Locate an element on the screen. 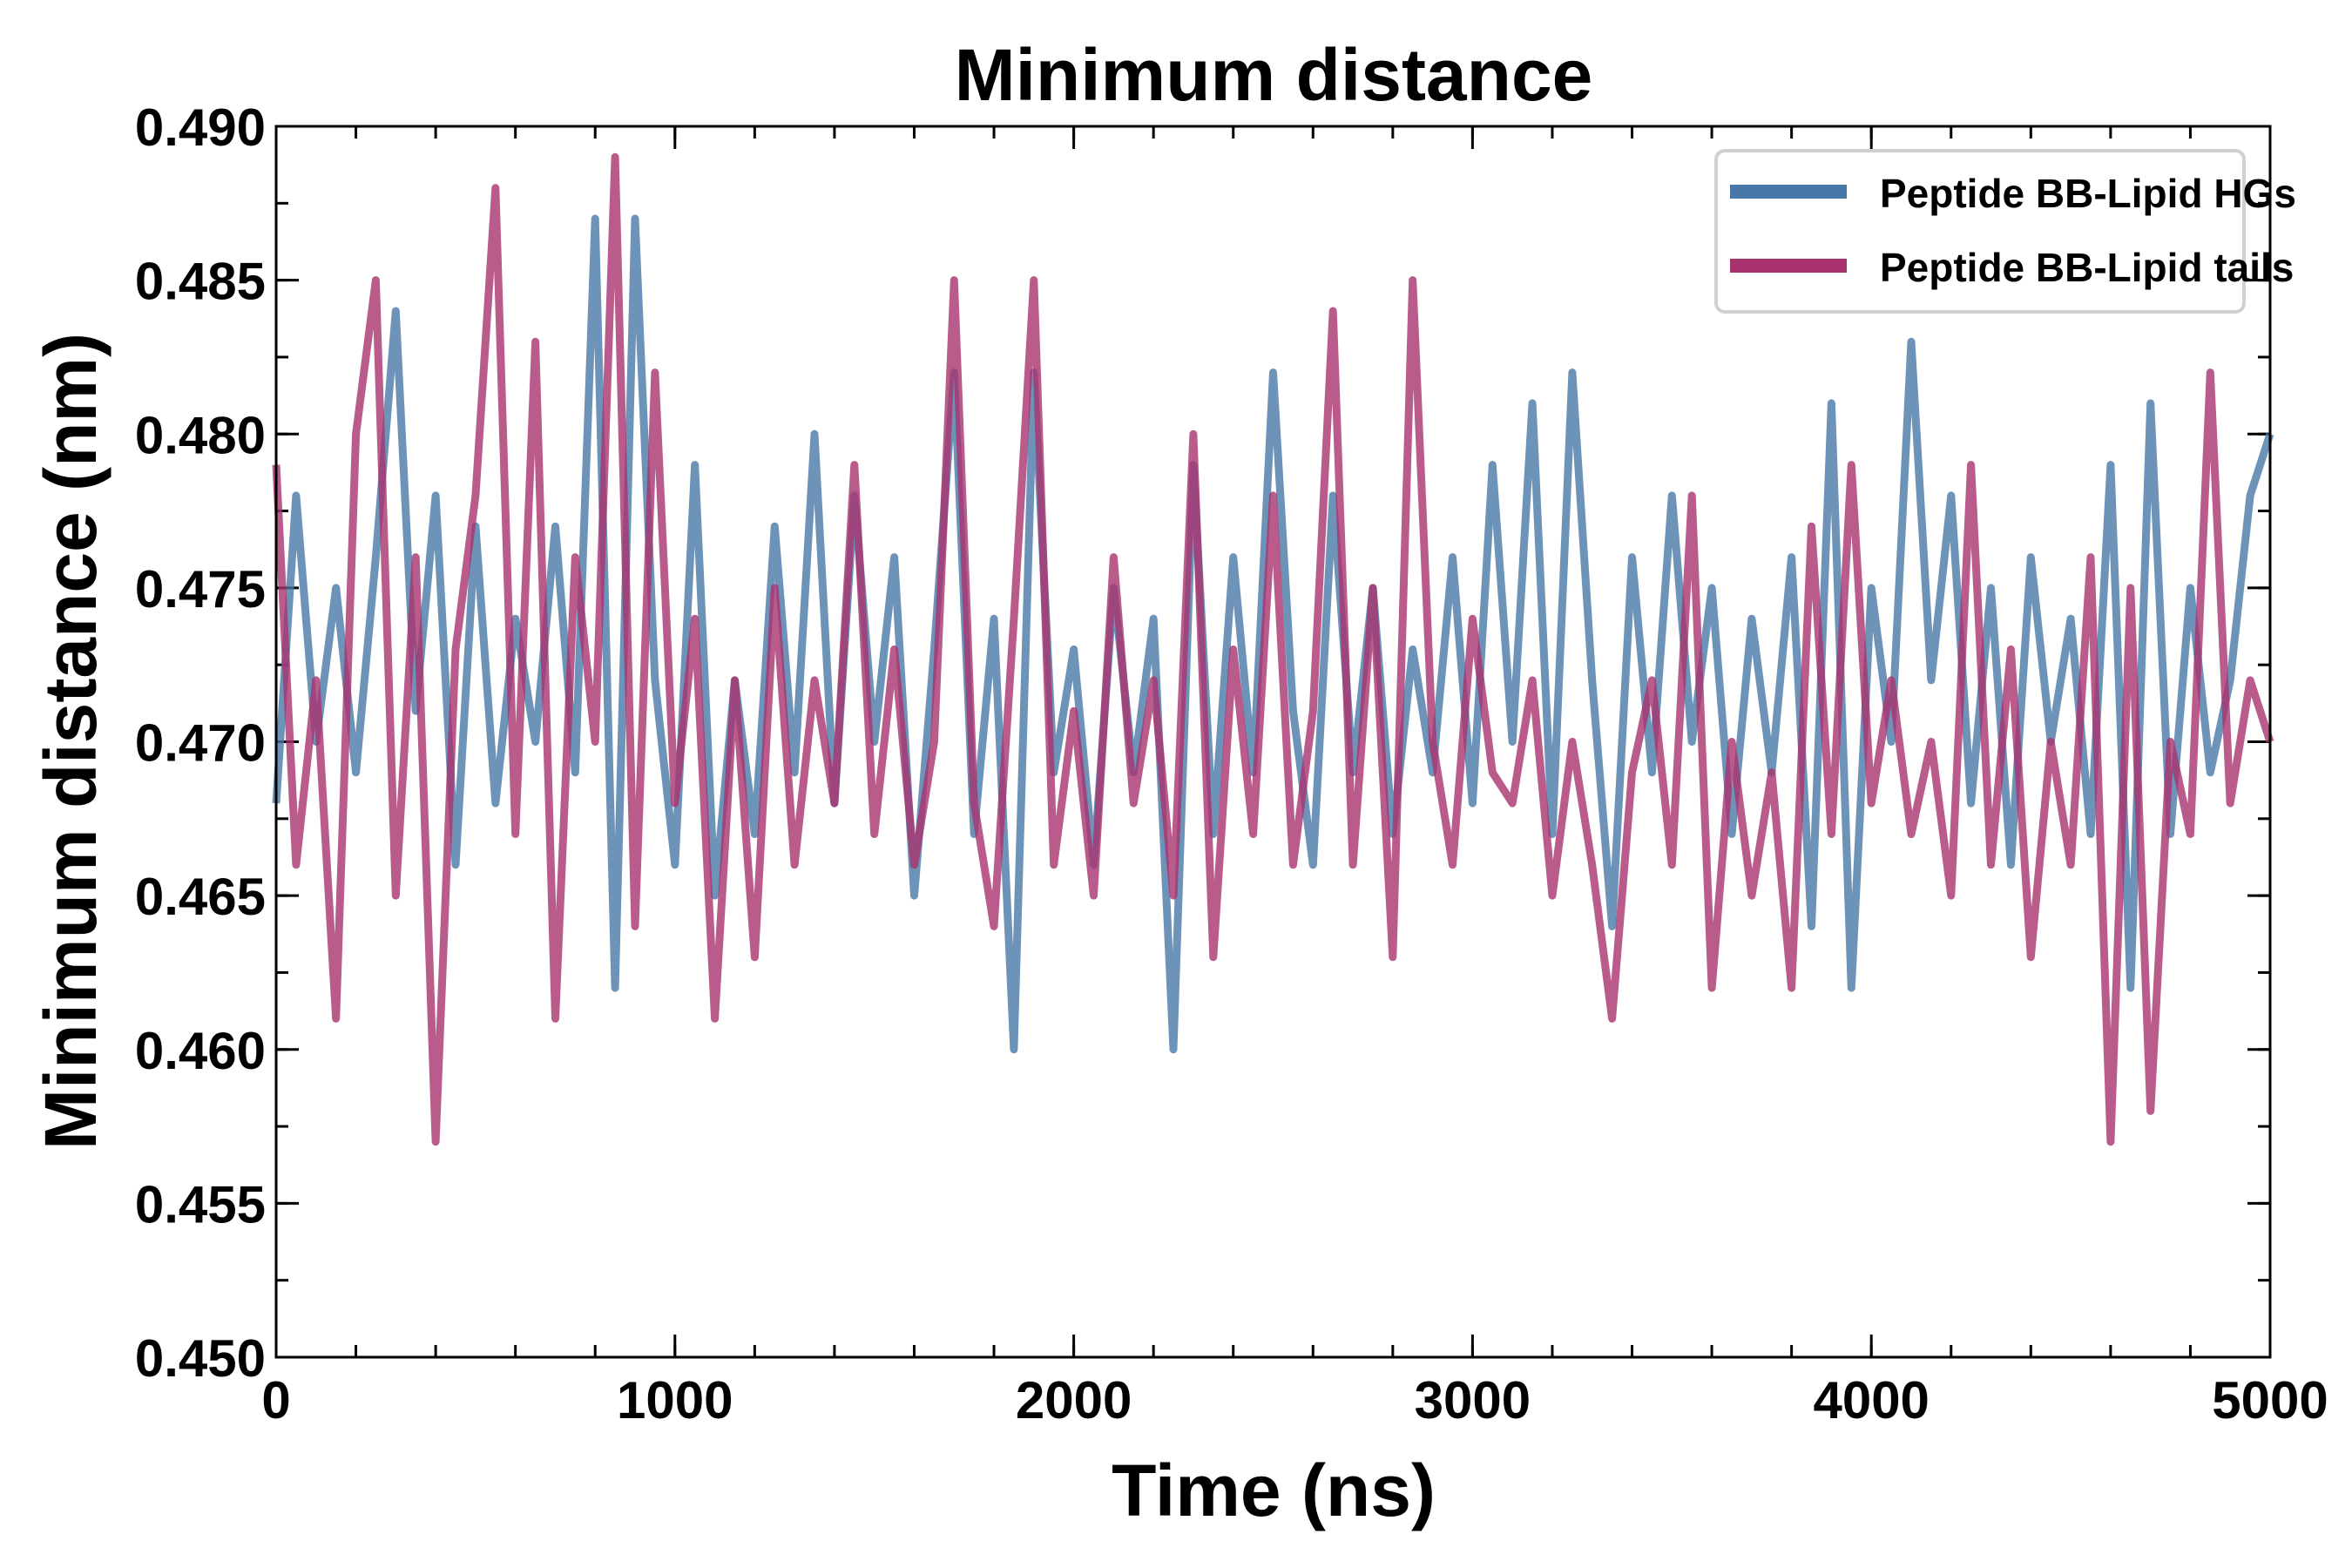 The image size is (2352, 1568). x-axis-label: Time (ns) is located at coordinates (1274, 1490).